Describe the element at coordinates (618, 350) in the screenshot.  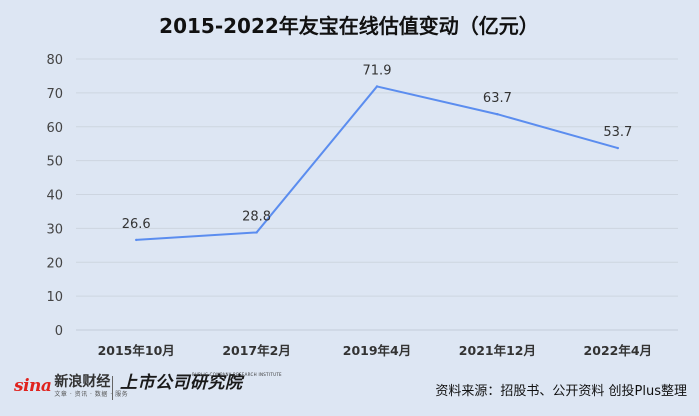
I see `x-tick-label: 2022年4月` at that location.